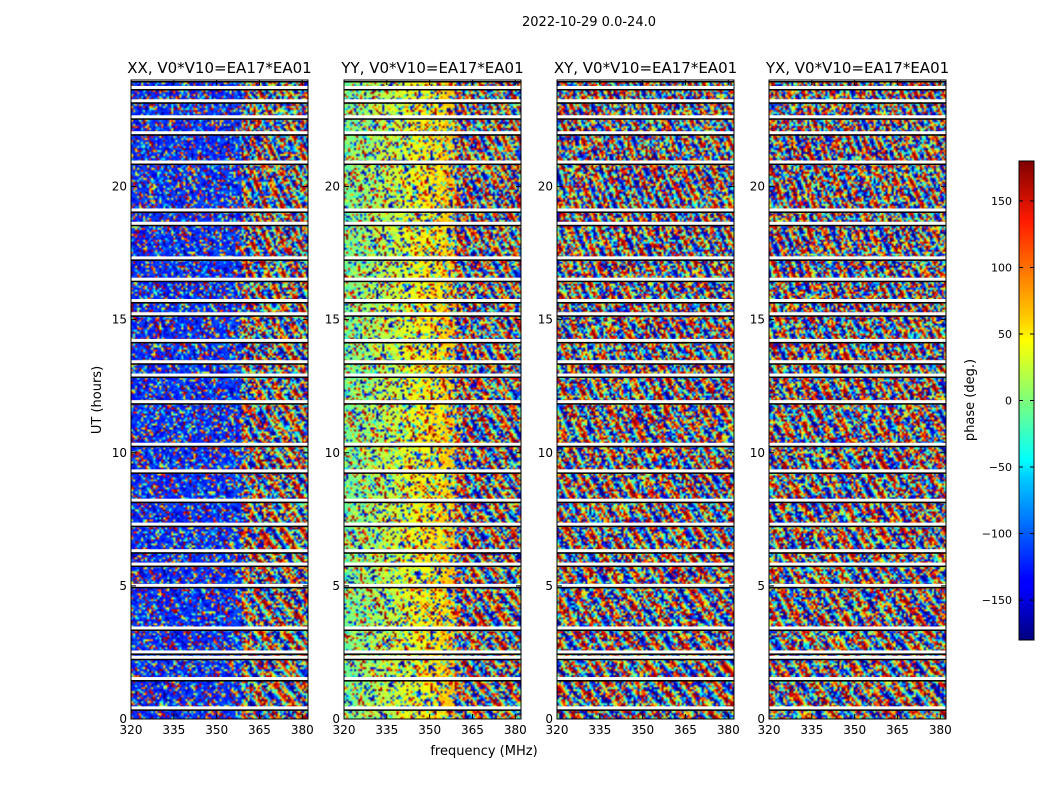  Describe the element at coordinates (1005, 334) in the screenshot. I see `colorbar-tick-label: 50` at that location.